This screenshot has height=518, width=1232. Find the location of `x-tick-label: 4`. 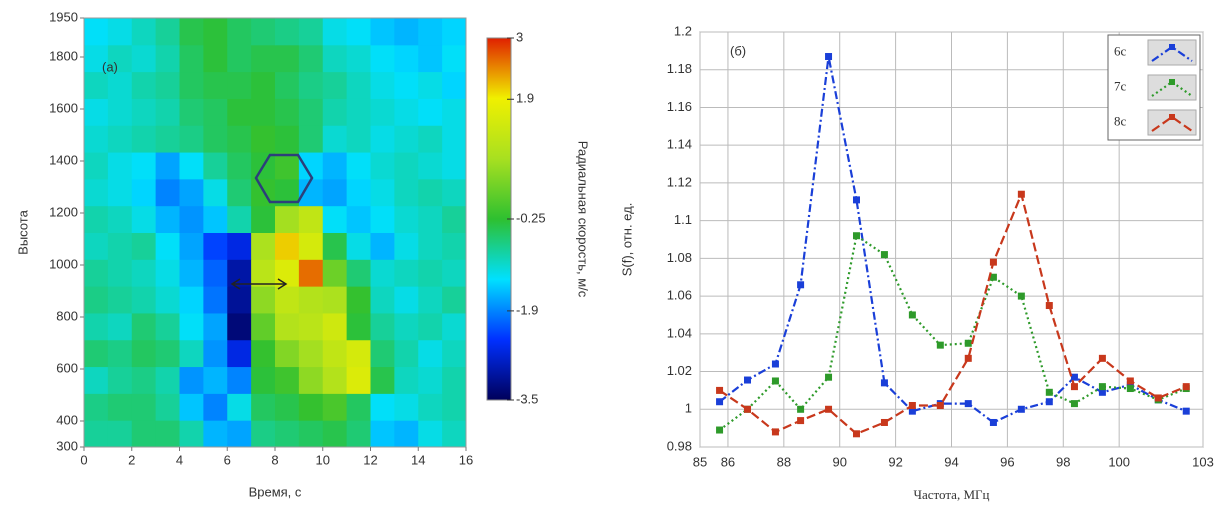

x-tick-label: 4 is located at coordinates (179, 459).